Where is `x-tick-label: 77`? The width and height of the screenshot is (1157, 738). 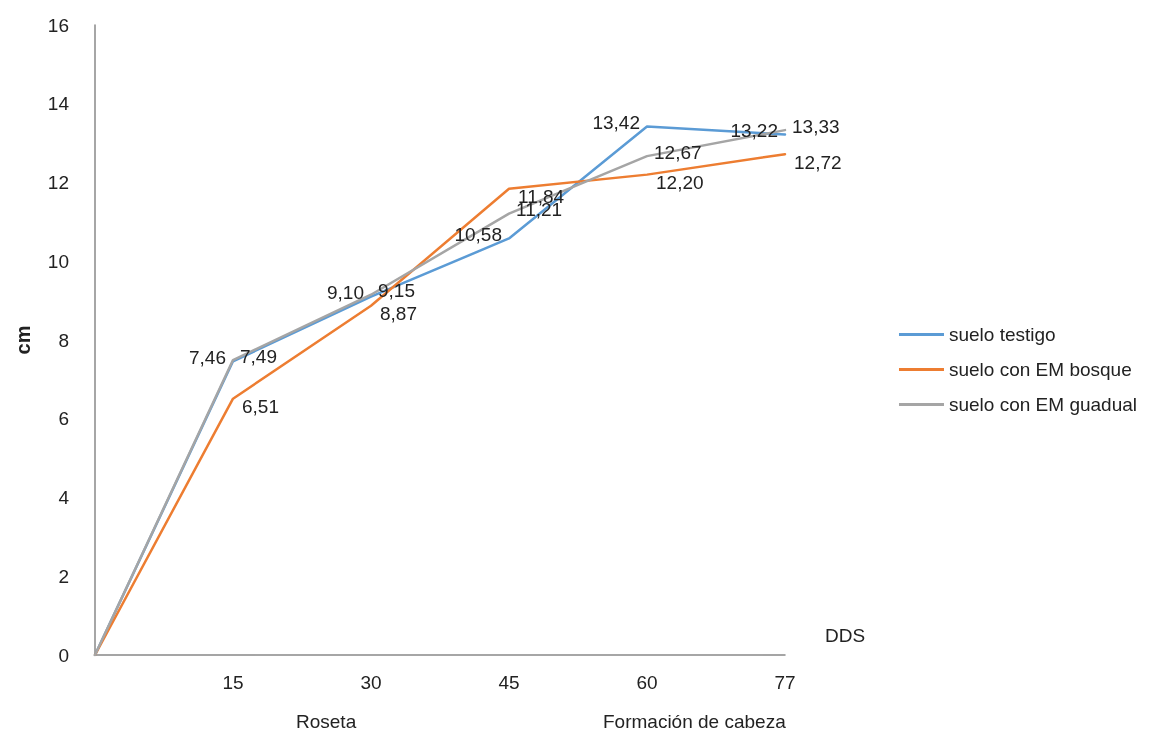
x-tick-label: 77 is located at coordinates (785, 682).